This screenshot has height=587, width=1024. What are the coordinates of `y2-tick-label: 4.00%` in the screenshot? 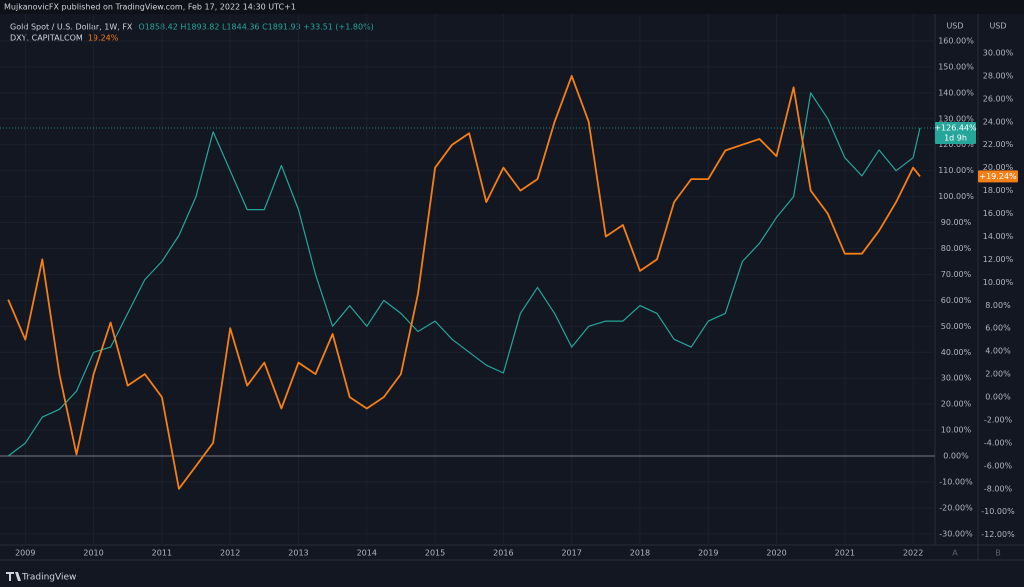 It's located at (998, 351).